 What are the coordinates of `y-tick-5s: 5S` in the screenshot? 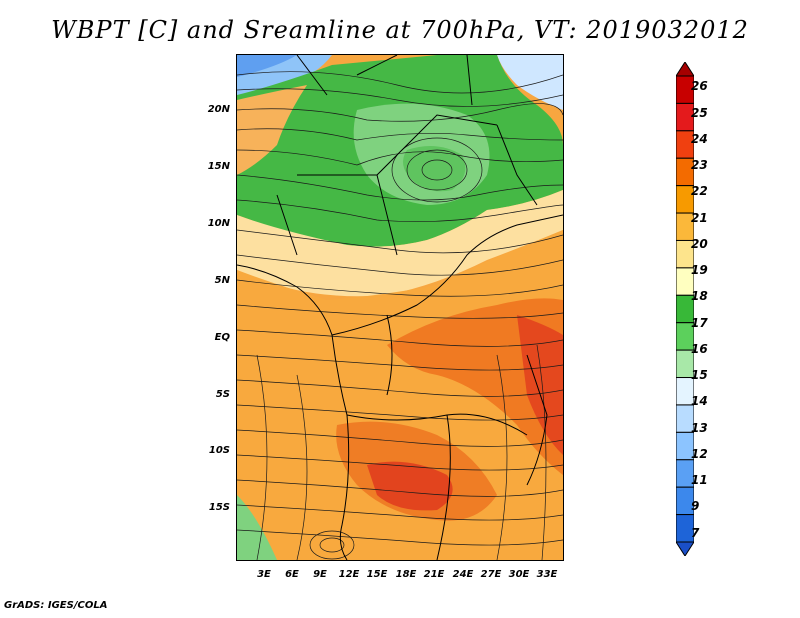 It's located at (222, 394).